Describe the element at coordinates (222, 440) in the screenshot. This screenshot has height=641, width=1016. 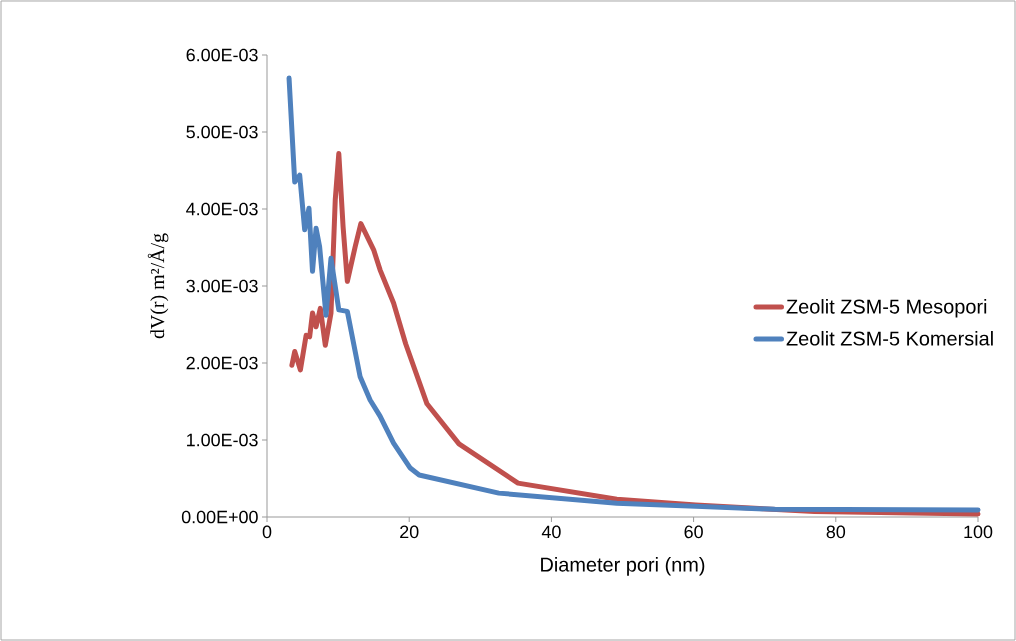
I see `y-tick-label: 1.00E-03` at that location.